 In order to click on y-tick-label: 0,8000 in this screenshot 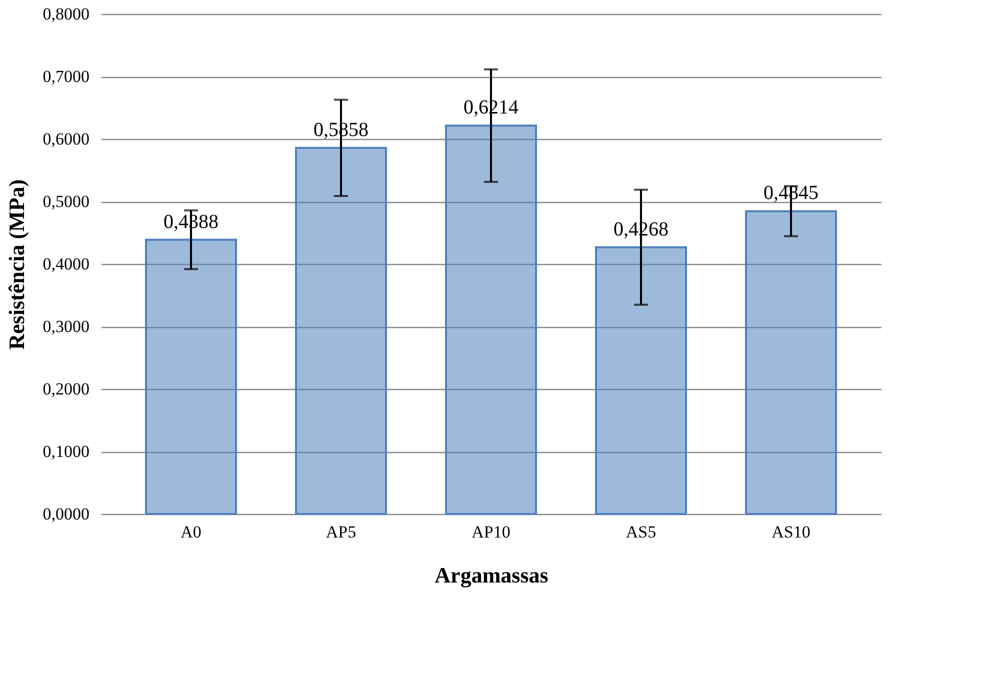, I will do `click(66, 14)`.